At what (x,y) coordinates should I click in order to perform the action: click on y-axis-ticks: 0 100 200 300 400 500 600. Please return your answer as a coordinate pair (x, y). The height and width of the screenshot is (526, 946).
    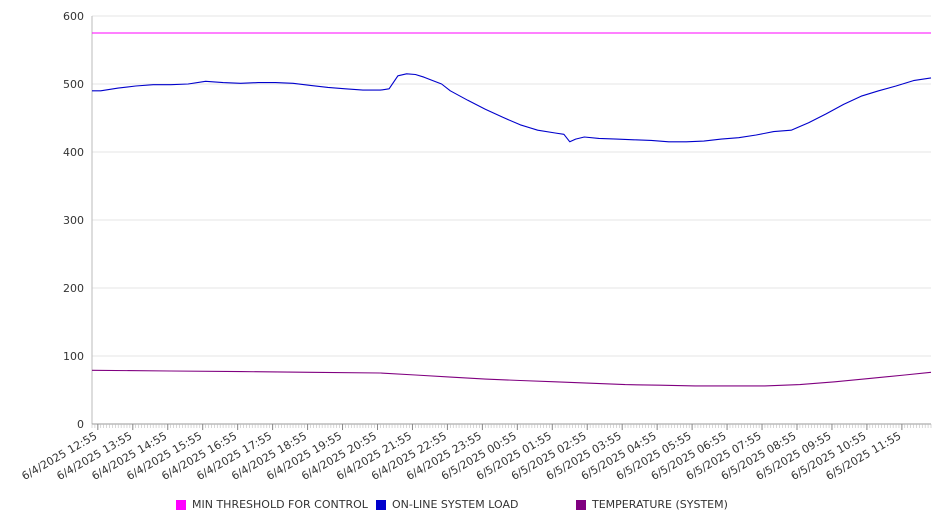
    Looking at the image, I should click on (73, 220).